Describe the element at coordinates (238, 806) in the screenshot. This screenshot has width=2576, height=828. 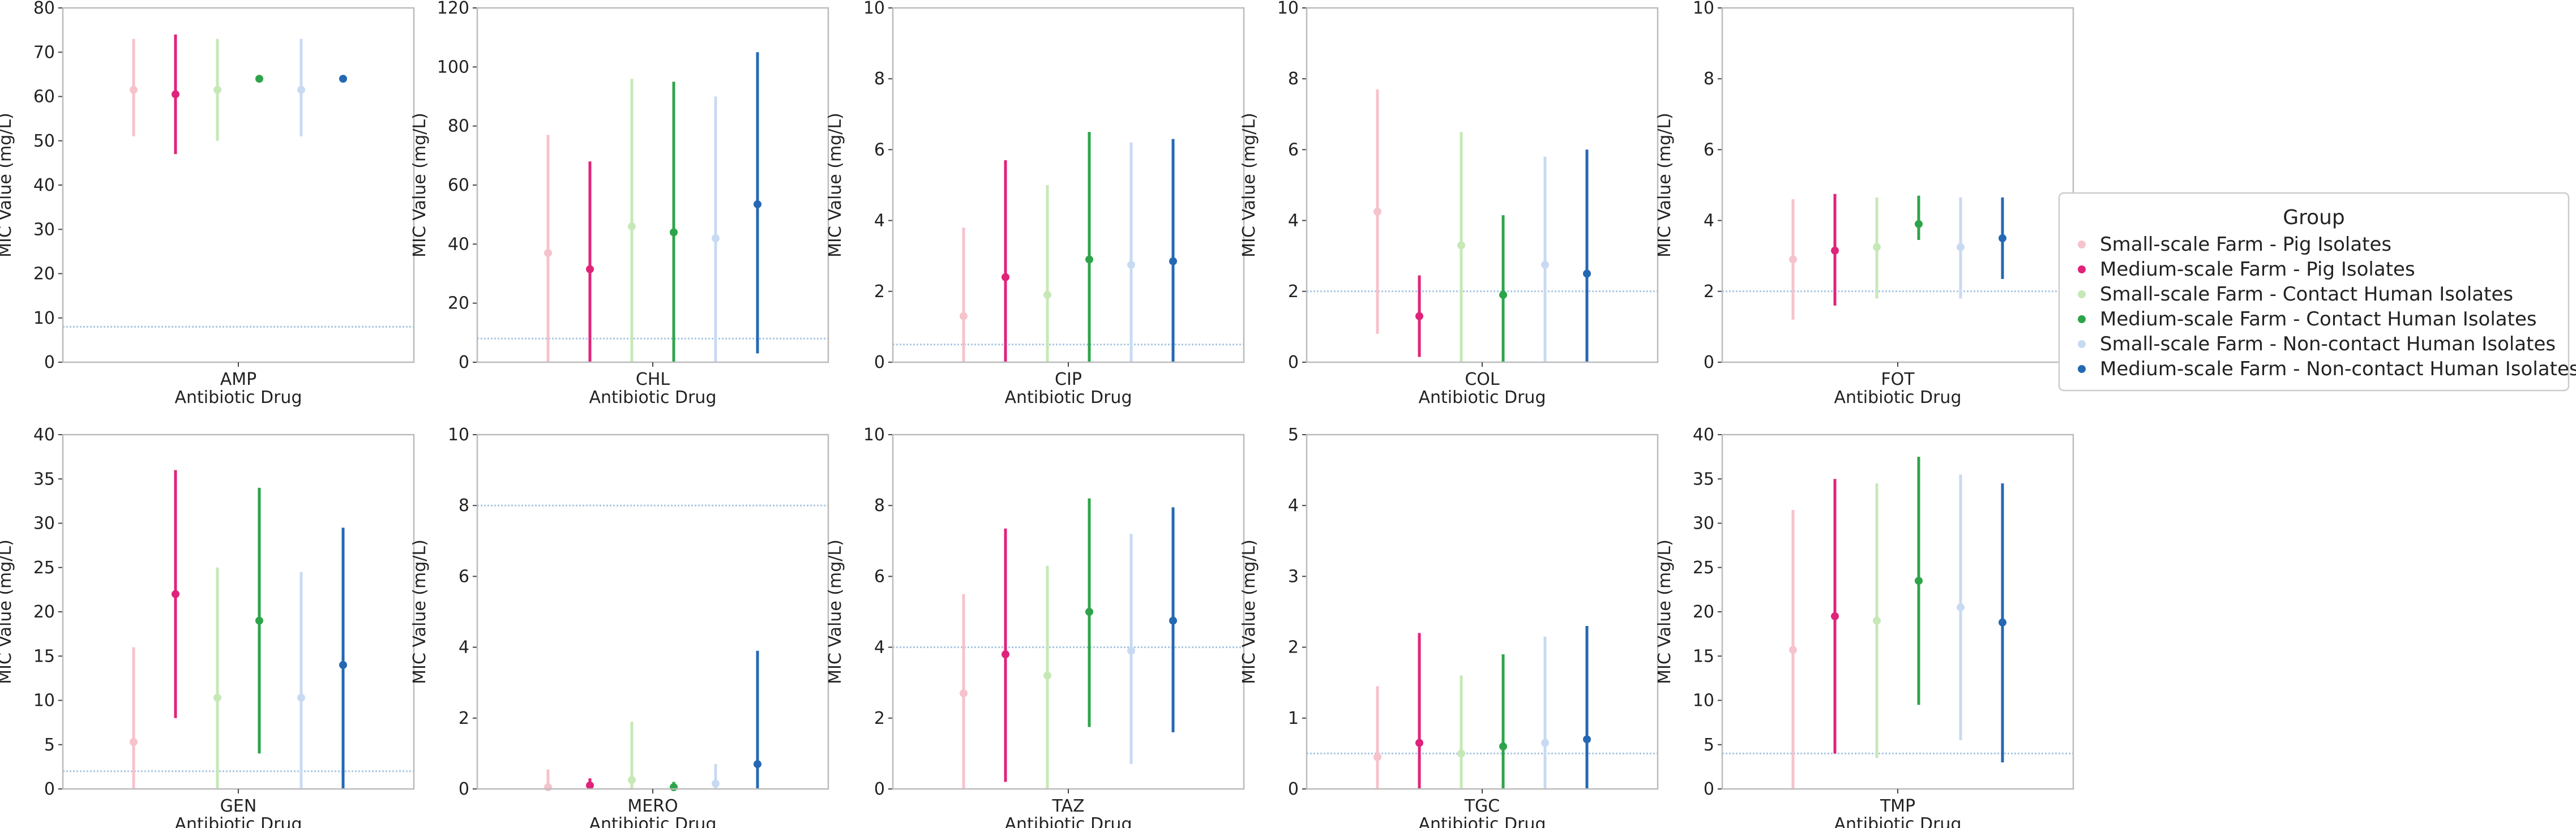
I see `x-tick-label: GEN` at that location.